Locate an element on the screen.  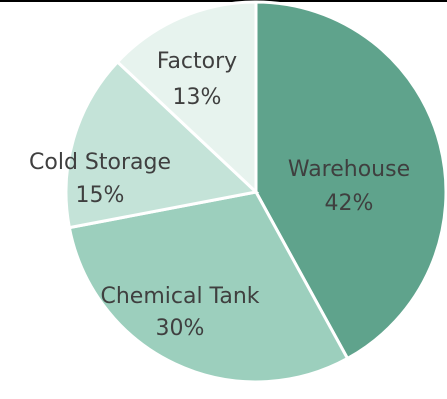
slice-label-cold-storage: Cold Storage is located at coordinates (100, 162).